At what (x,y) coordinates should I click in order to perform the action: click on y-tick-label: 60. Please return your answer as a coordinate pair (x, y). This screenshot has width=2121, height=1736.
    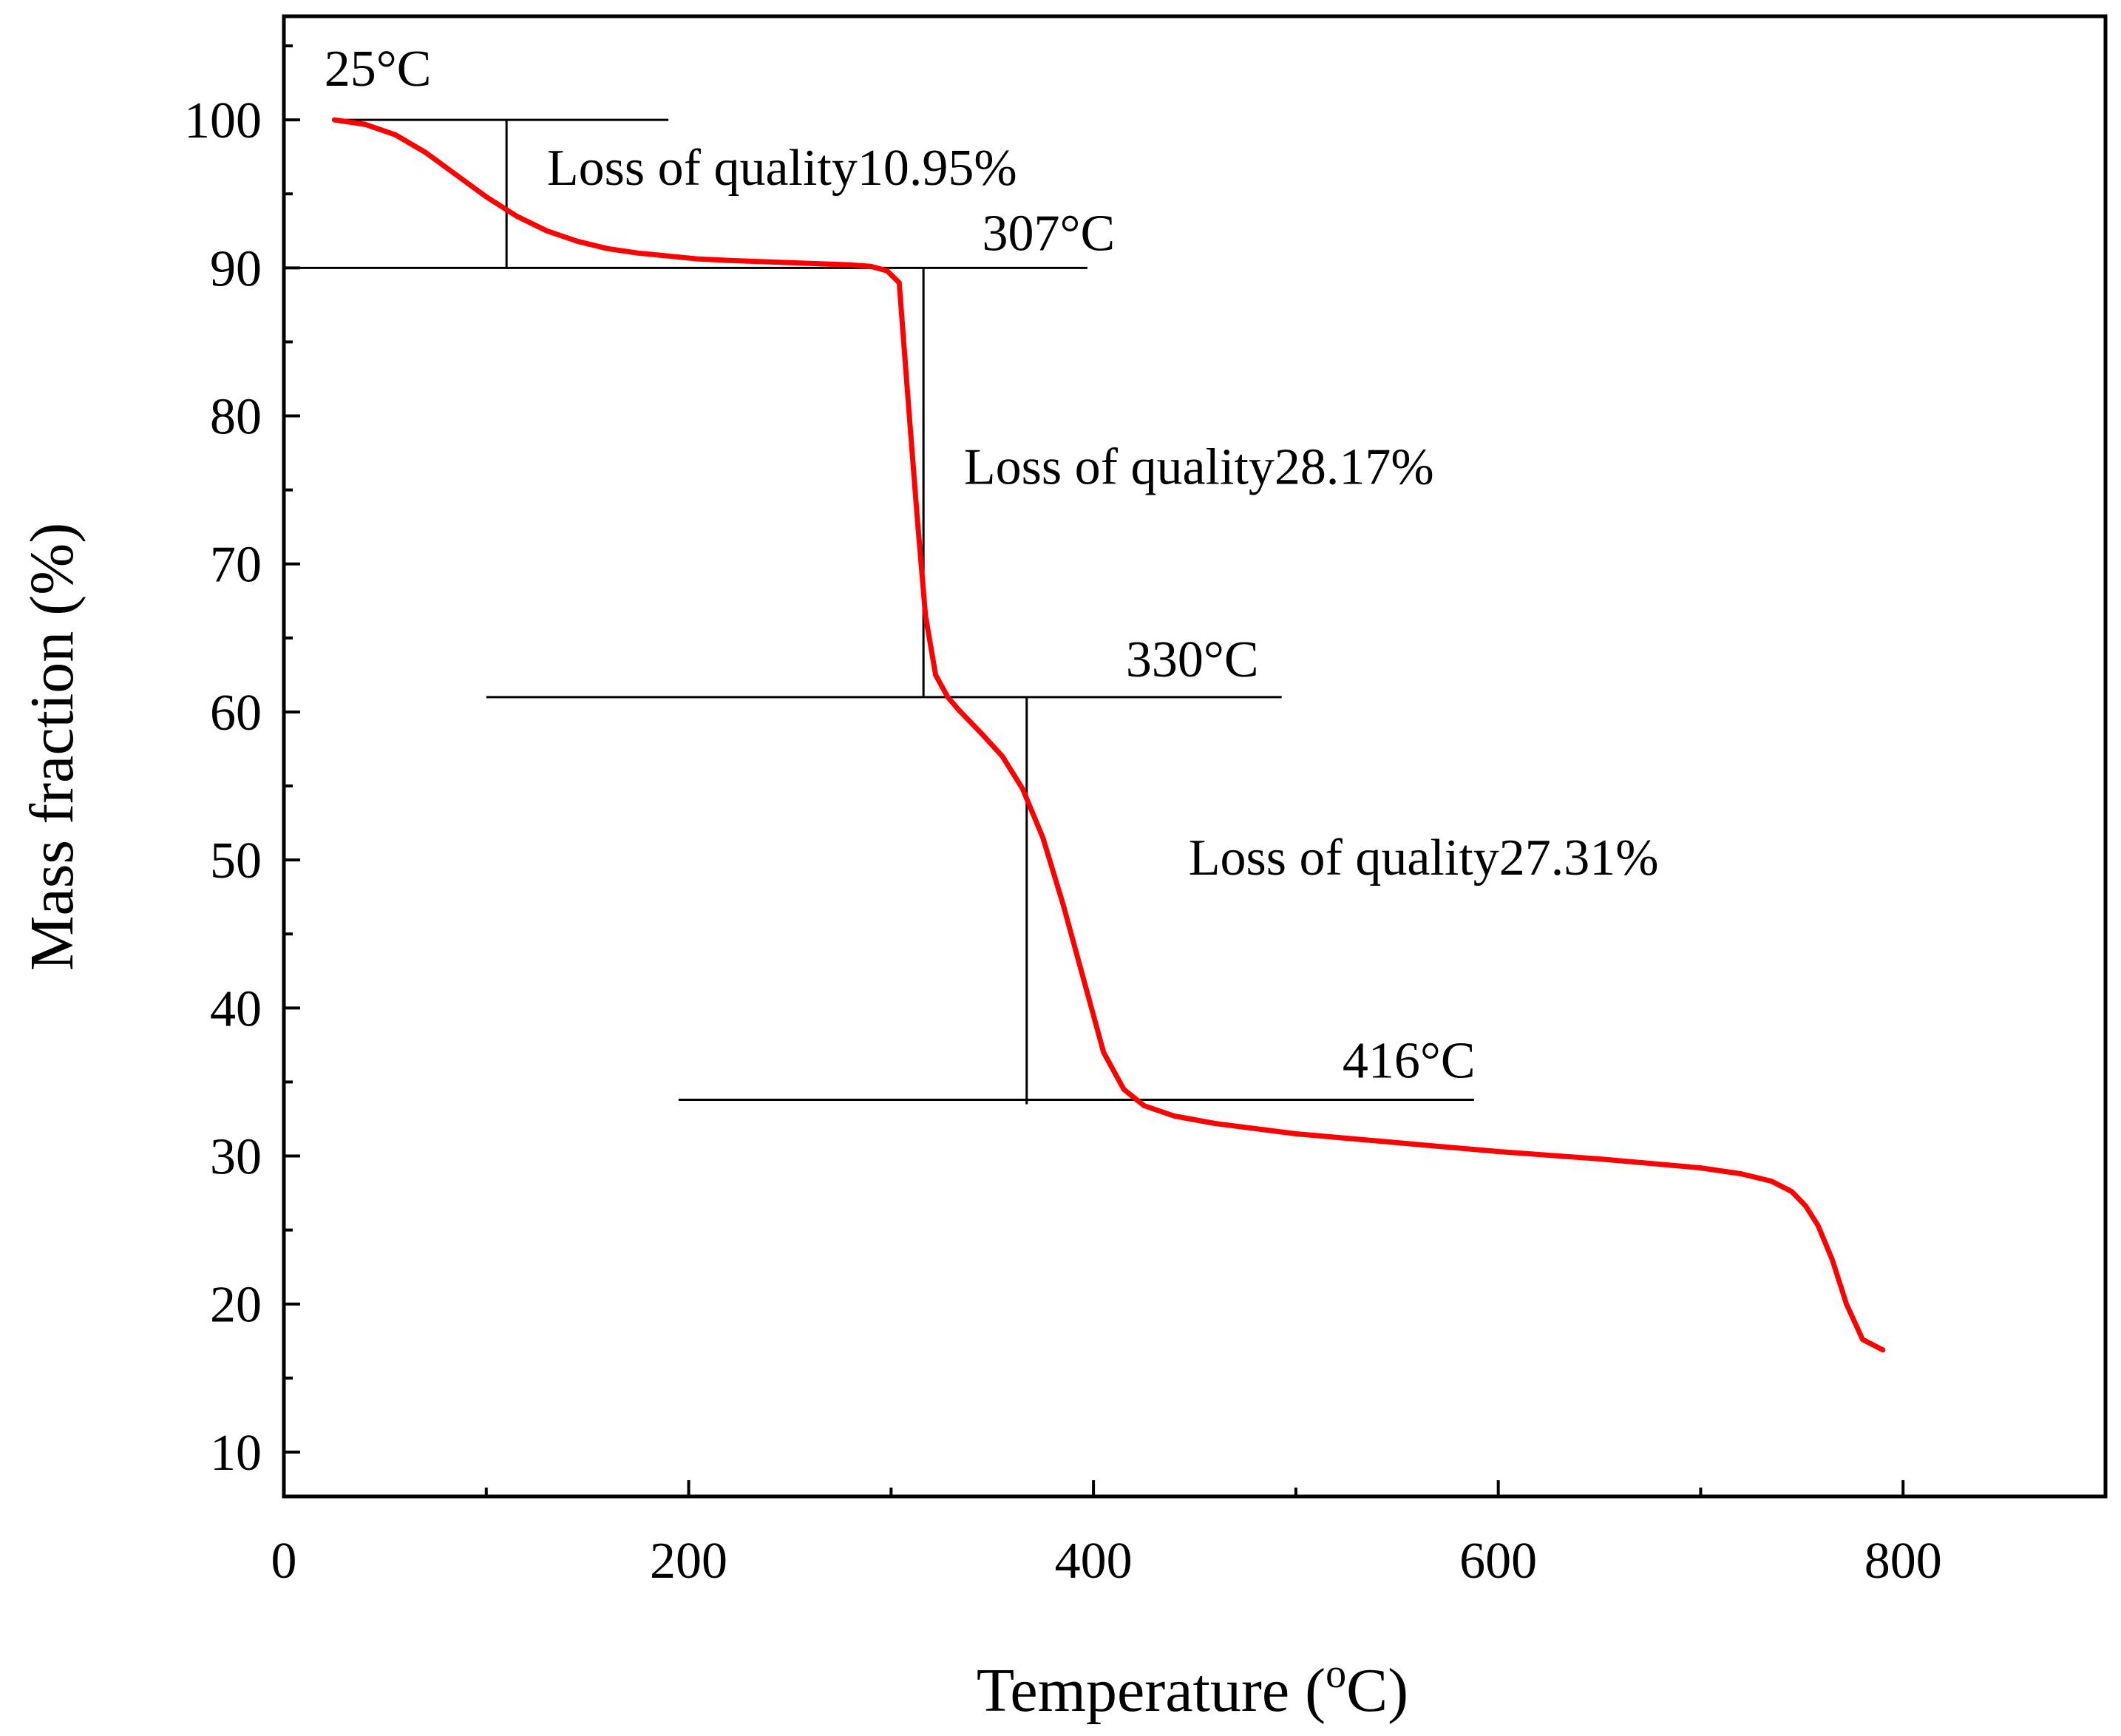
    Looking at the image, I should click on (236, 713).